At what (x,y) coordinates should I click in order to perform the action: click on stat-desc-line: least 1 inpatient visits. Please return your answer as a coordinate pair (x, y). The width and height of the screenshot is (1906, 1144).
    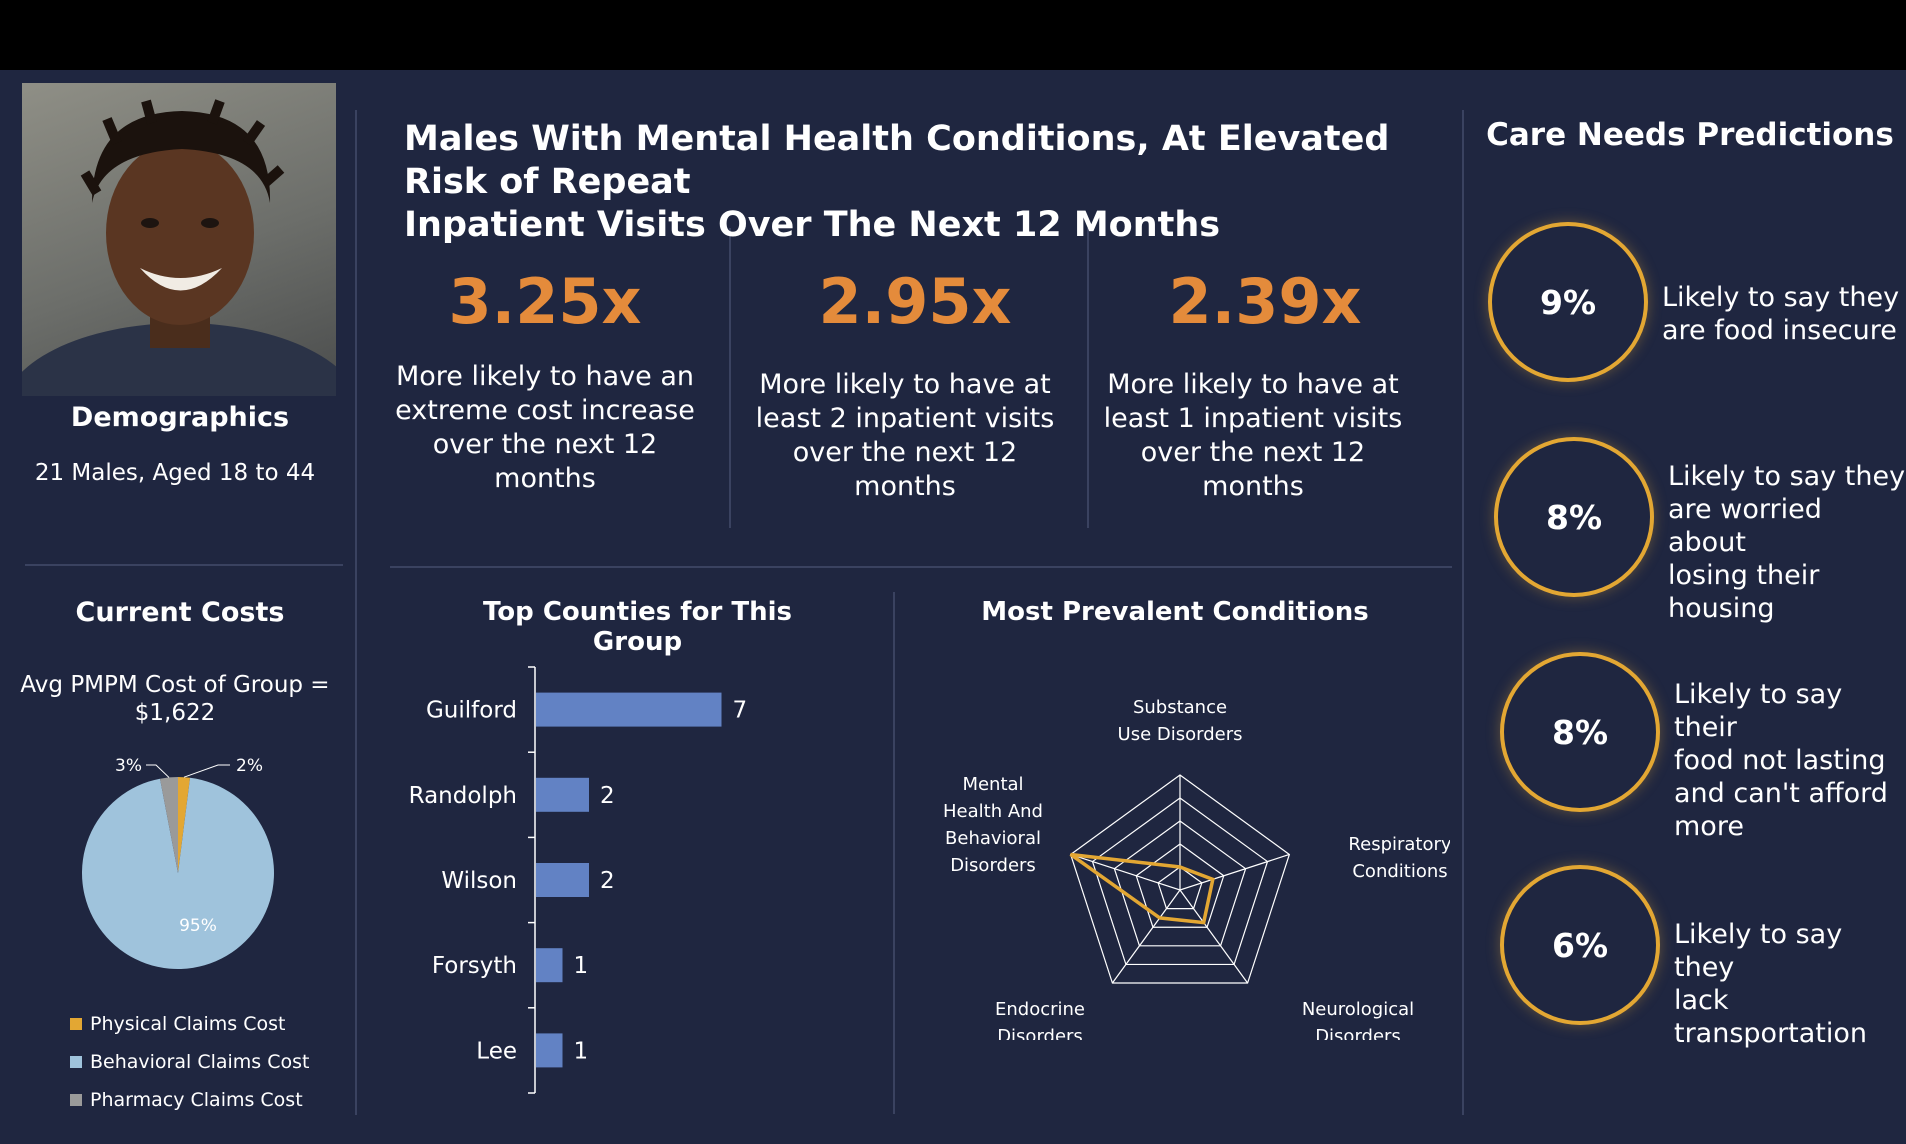
    Looking at the image, I should click on (1253, 418).